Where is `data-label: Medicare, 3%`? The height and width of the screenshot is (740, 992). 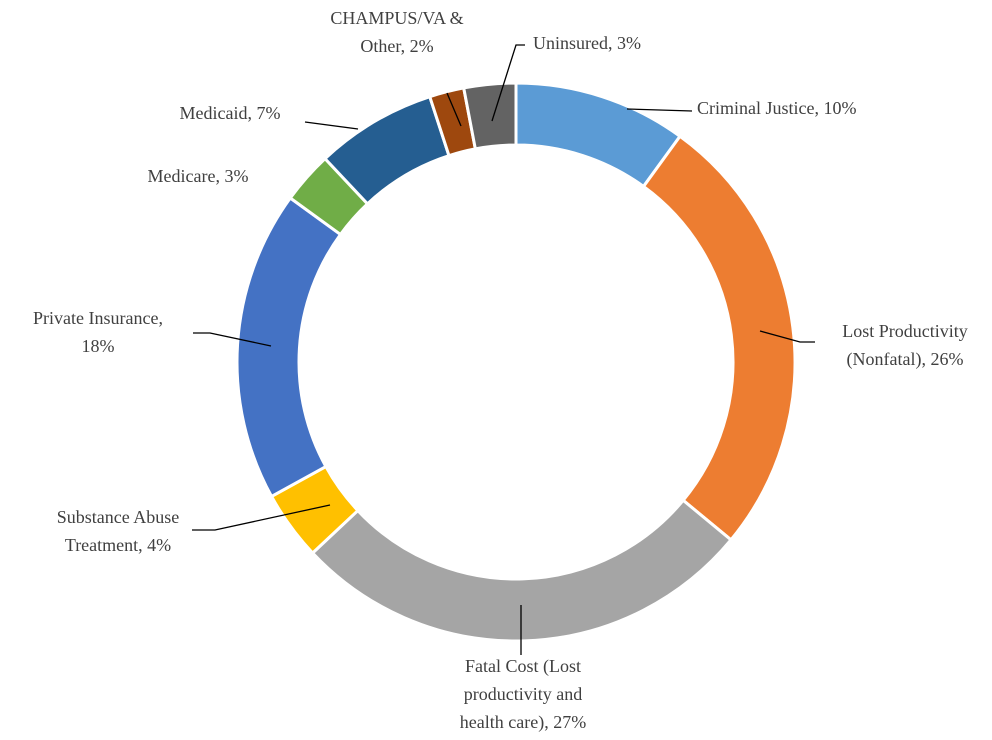
data-label: Medicare, 3% is located at coordinates (198, 176).